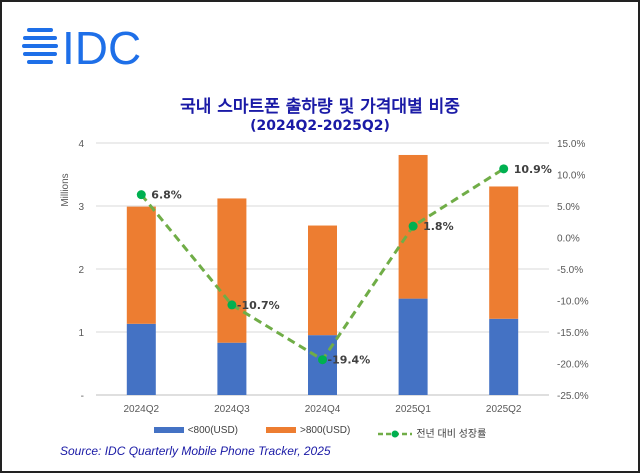 This screenshot has height=473, width=640. Describe the element at coordinates (568, 239) in the screenshot. I see `y2-tick-label: 0.0%` at that location.